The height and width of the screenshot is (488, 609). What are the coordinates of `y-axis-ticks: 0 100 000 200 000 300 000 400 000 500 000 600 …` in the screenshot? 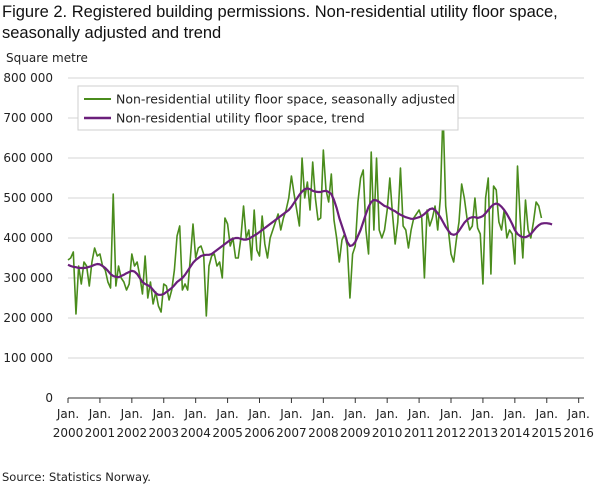 It's located at (28, 238).